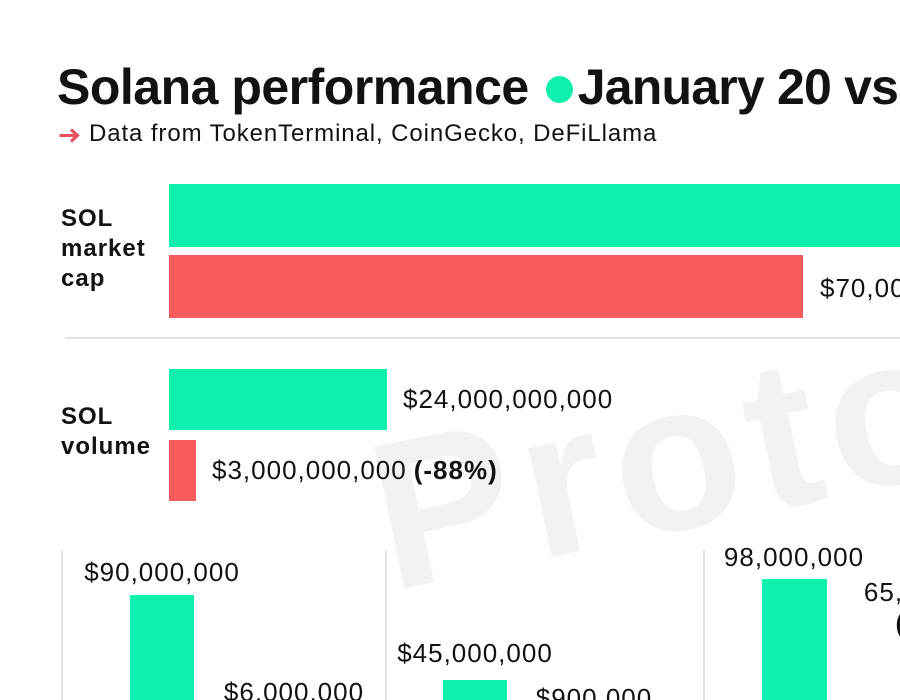  What do you see at coordinates (860, 288) in the screenshot?
I see `marketcap-red-bar-value: $70,000,000,000` at bounding box center [860, 288].